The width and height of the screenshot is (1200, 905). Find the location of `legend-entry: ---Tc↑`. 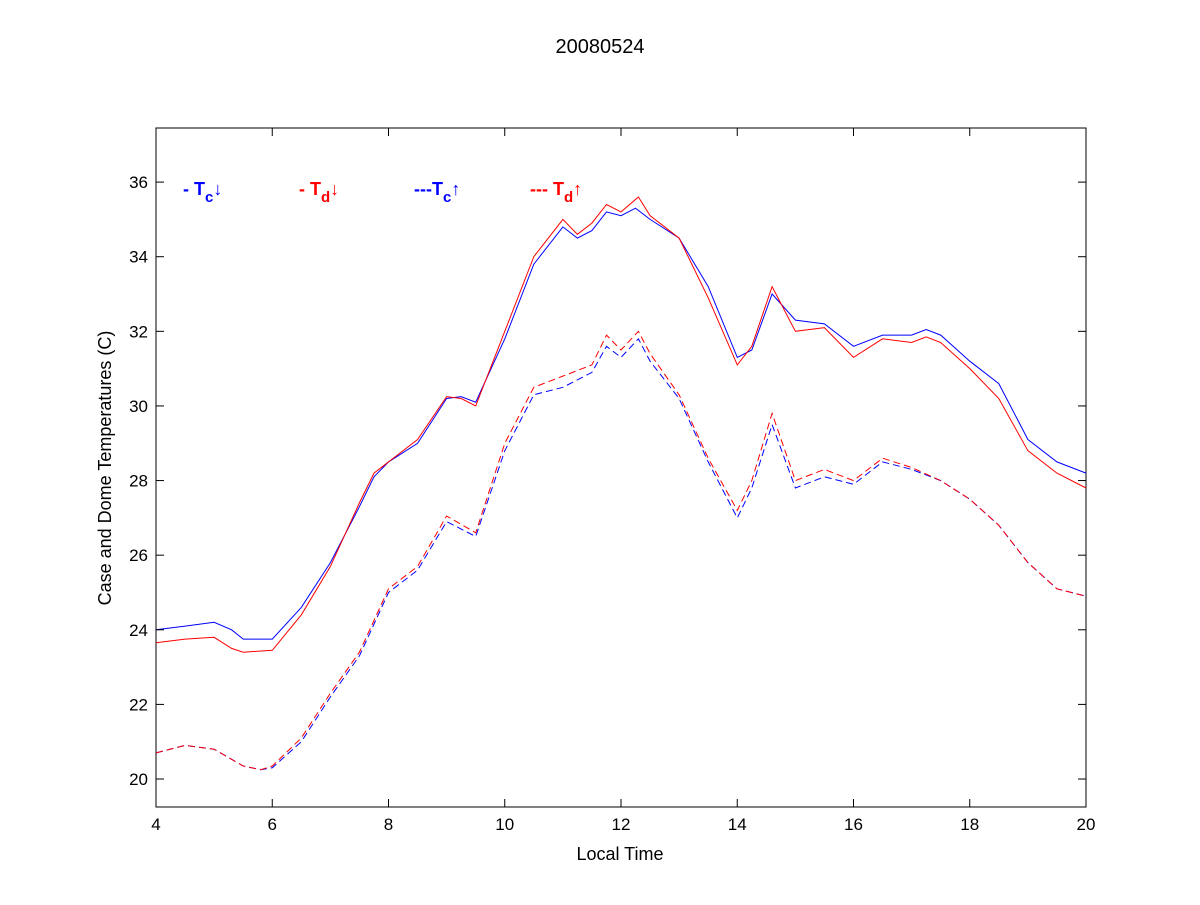

legend-entry: ---Tc↑ is located at coordinates (437, 192).